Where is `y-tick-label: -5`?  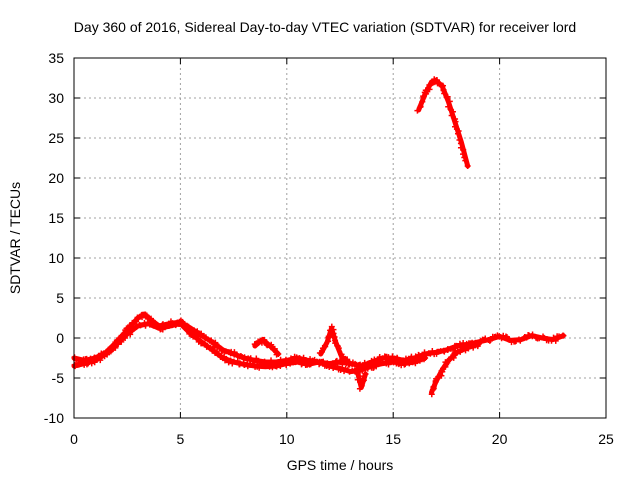
y-tick-label: -5 is located at coordinates (58, 378).